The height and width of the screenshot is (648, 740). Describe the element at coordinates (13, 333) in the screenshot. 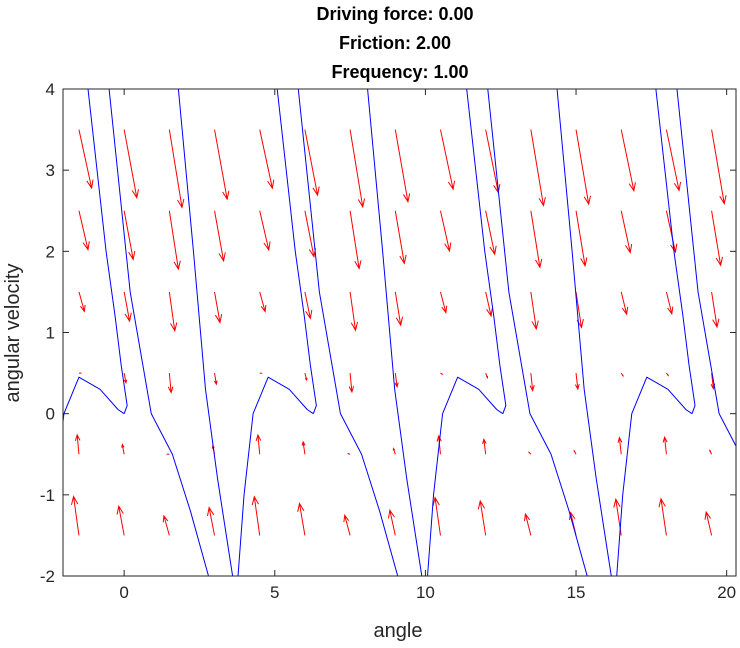

I see `y-axis-label: angular velocity` at that location.